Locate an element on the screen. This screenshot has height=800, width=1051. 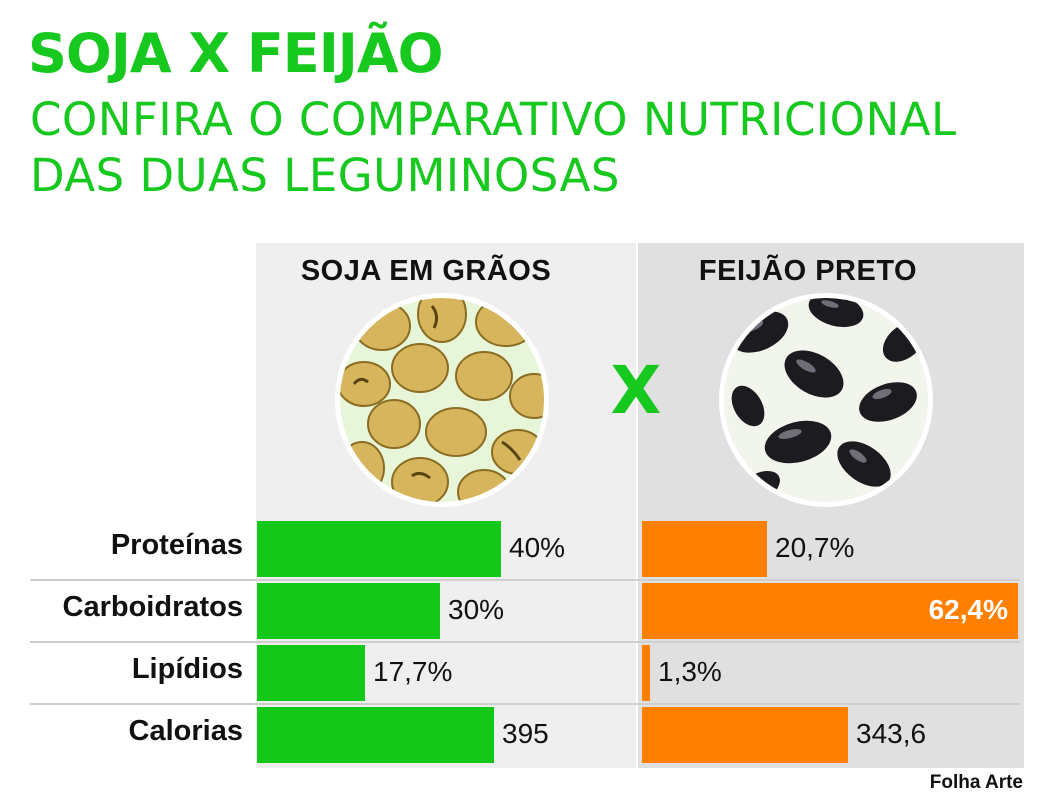
soja-value-label: 40% is located at coordinates (537, 547).